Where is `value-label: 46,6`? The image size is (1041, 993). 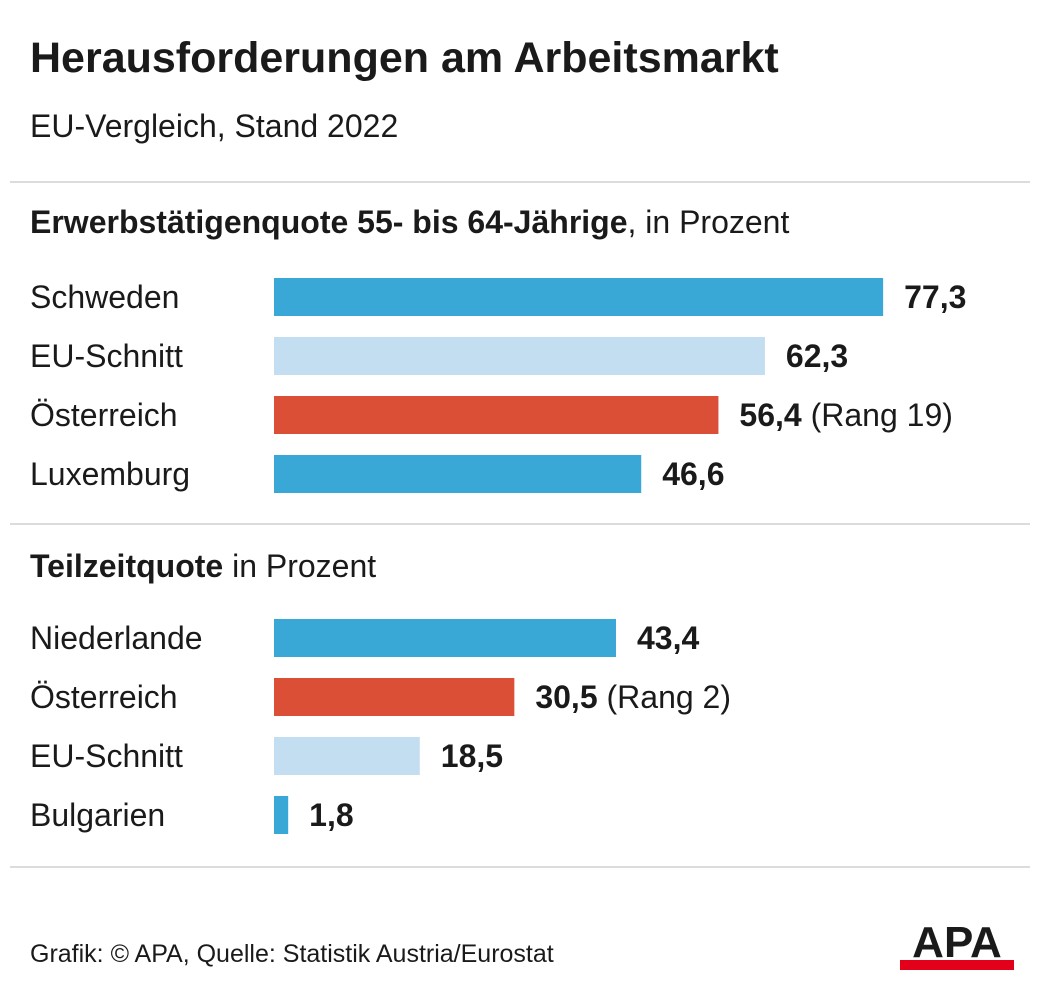
value-label: 46,6 is located at coordinates (693, 474).